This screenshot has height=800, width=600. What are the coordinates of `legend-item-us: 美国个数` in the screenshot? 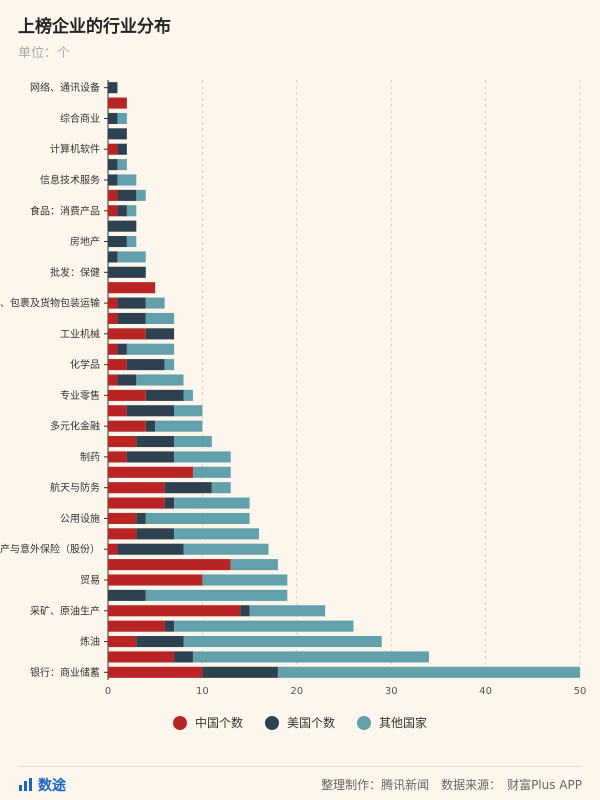 It's located at (299, 722).